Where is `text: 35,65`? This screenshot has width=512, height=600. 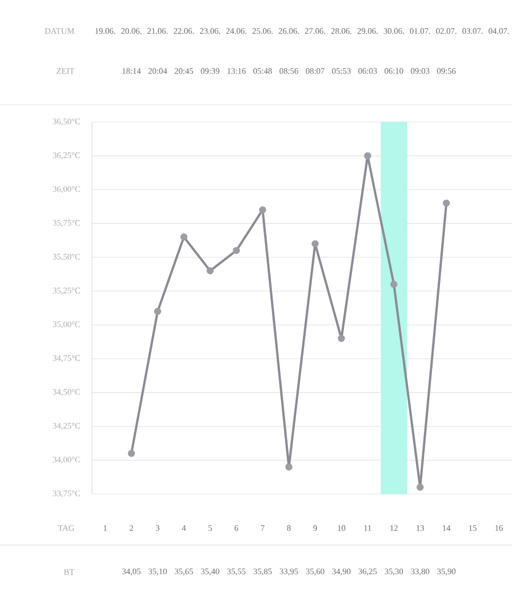 text: 35,65 is located at coordinates (183, 572).